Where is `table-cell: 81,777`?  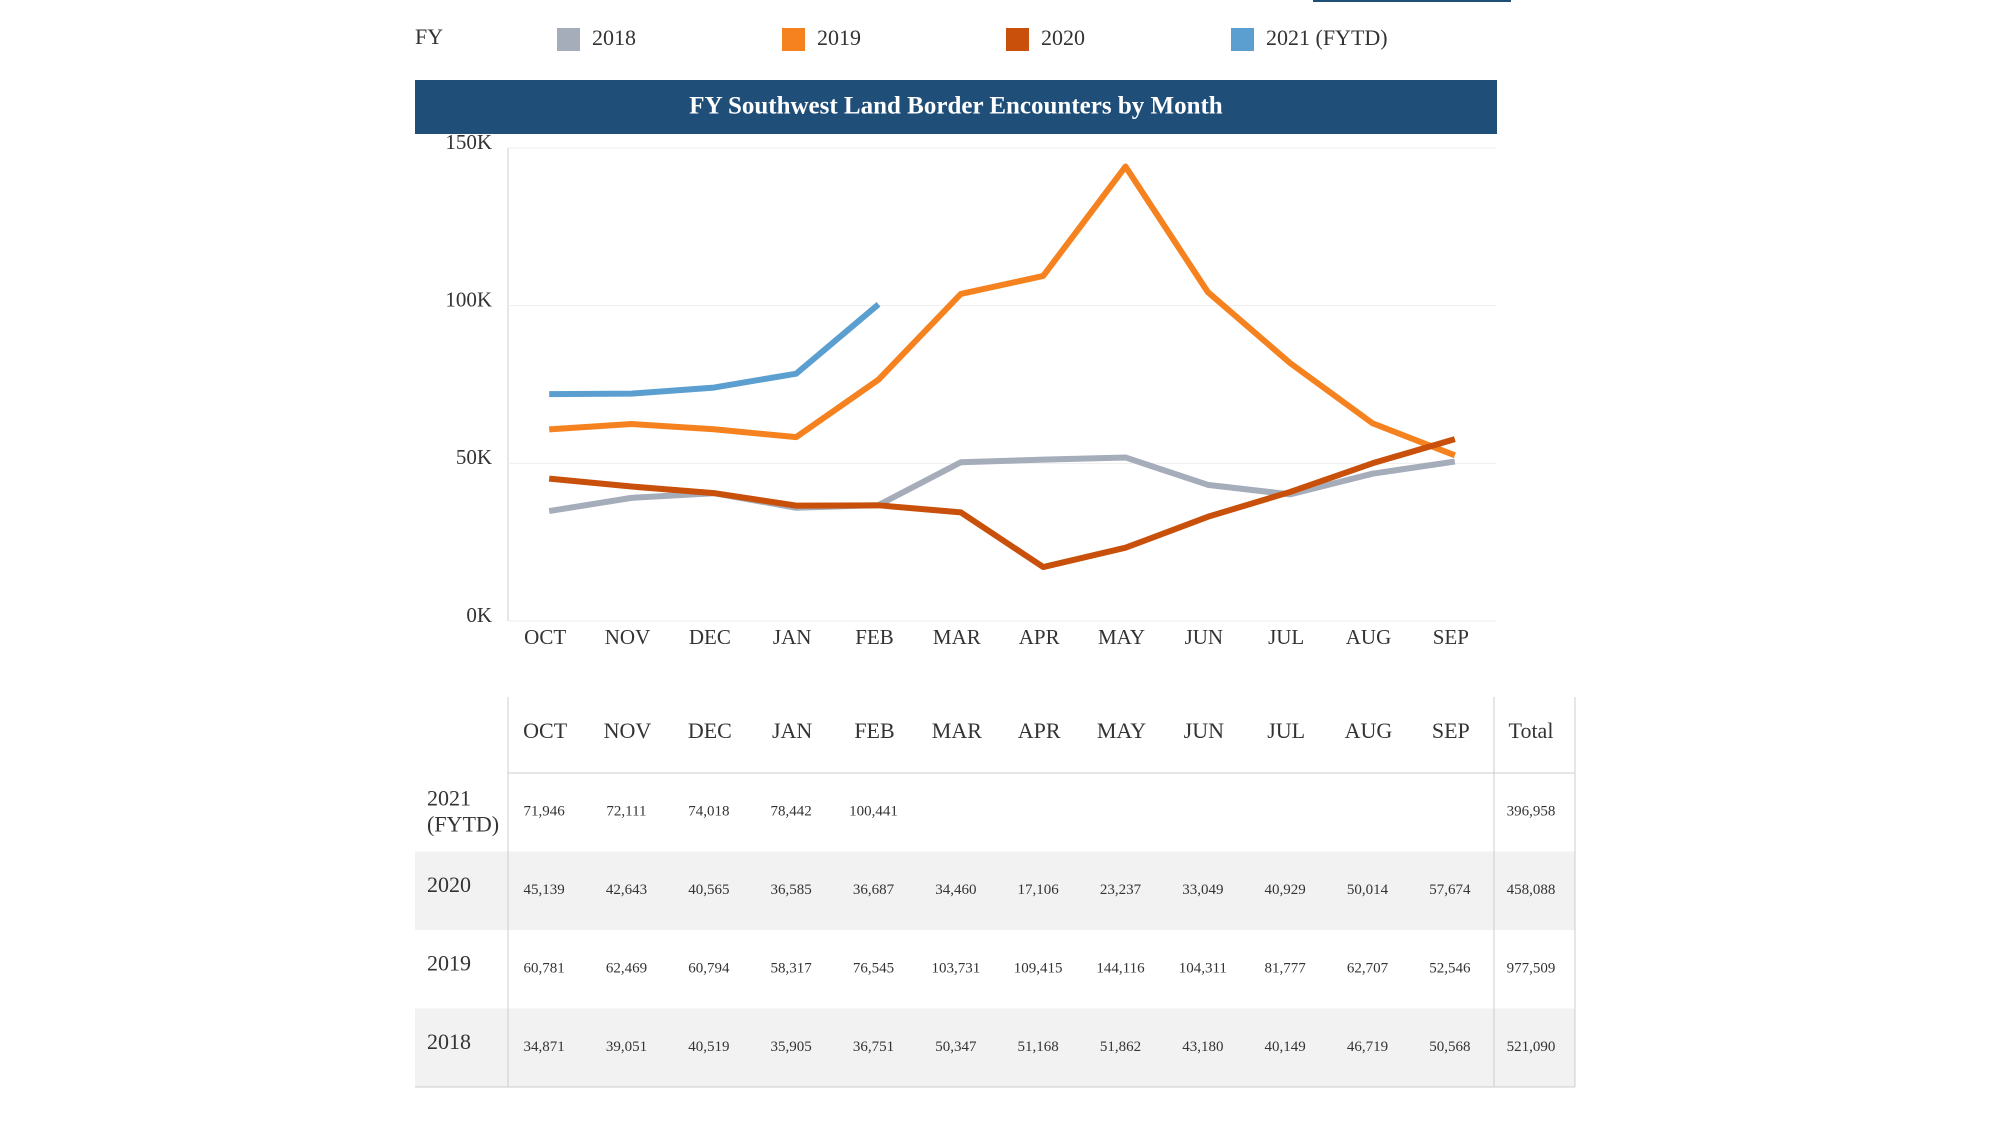
table-cell: 81,777 is located at coordinates (1286, 969).